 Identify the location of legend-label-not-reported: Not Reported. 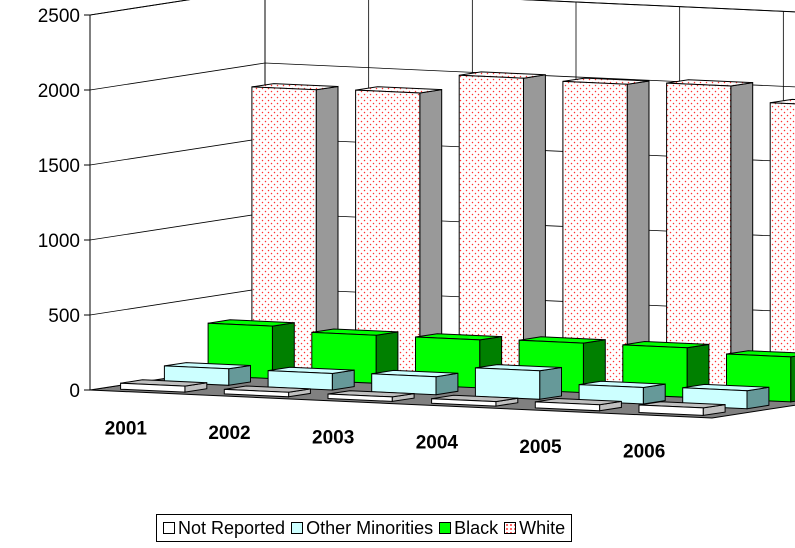
(232, 527).